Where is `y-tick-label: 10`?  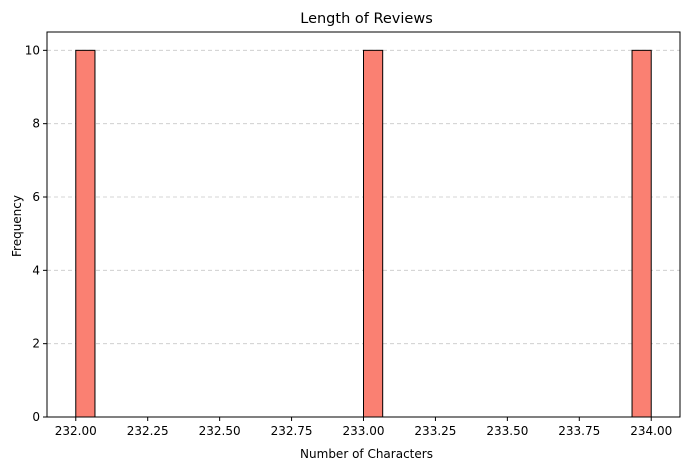 y-tick-label: 10 is located at coordinates (32, 50).